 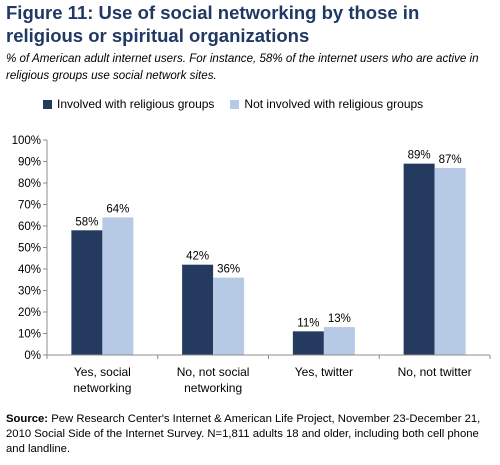 I want to click on x-category-label: No, not social networking, so click(x=213, y=380).